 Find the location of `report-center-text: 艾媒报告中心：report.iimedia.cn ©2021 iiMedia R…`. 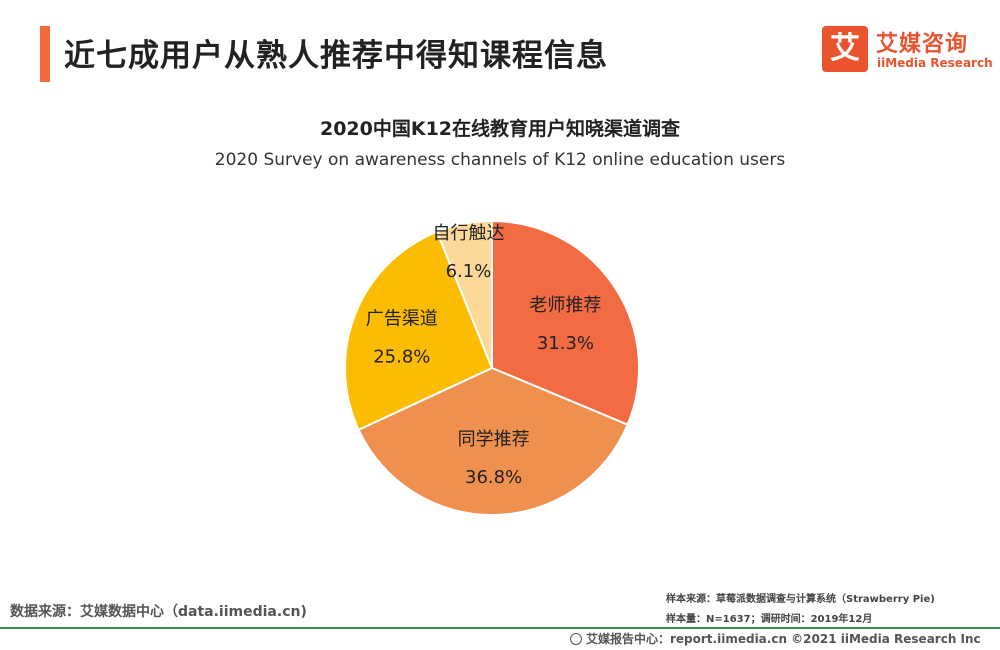

report-center-text: 艾媒报告中心：report.iimedia.cn ©2021 iiMedia R… is located at coordinates (783, 639).